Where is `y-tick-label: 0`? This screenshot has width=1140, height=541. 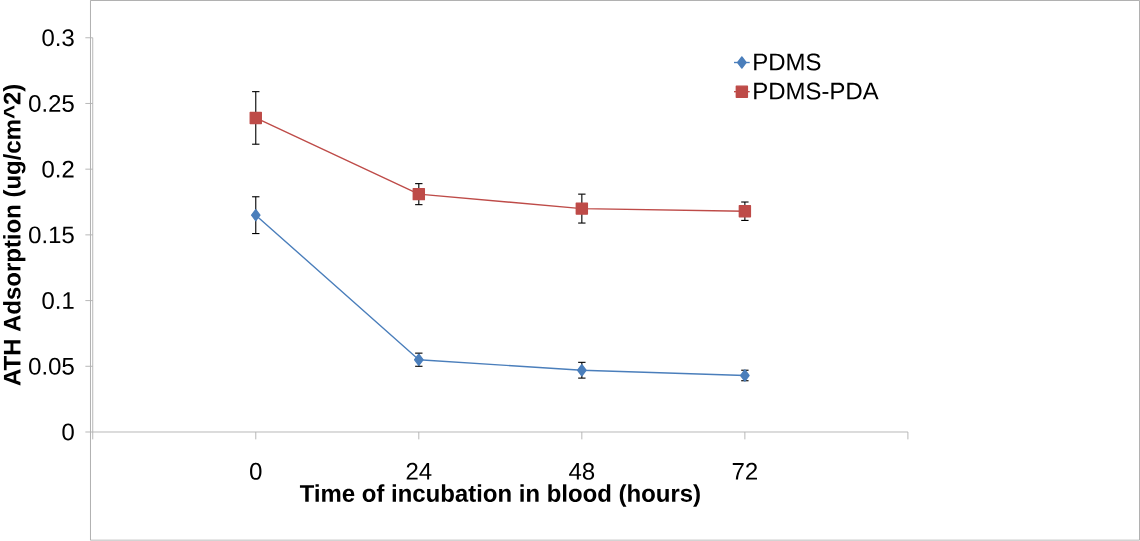
y-tick-label: 0 is located at coordinates (68, 432).